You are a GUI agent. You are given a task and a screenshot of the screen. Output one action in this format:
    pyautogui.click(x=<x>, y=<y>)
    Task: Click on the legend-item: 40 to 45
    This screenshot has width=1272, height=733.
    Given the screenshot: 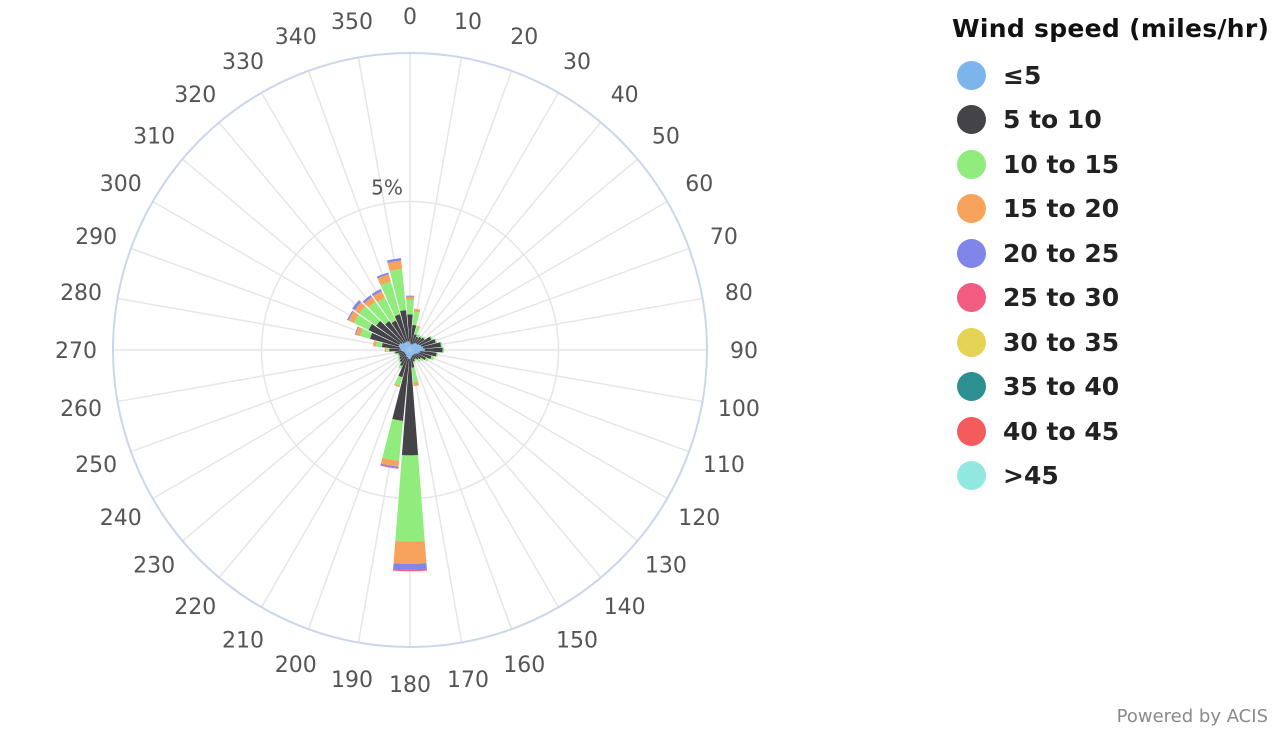 What is the action you would take?
    pyautogui.click(x=1112, y=431)
    